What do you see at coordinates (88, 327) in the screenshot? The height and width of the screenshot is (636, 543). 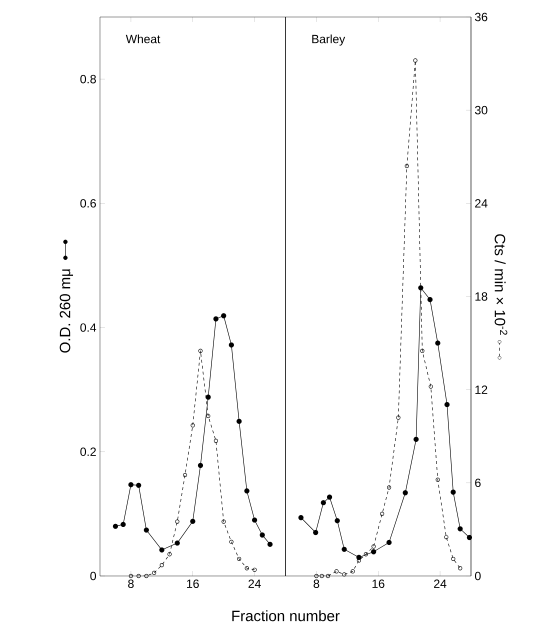 I see `y-tick-label: 0.4` at bounding box center [88, 327].